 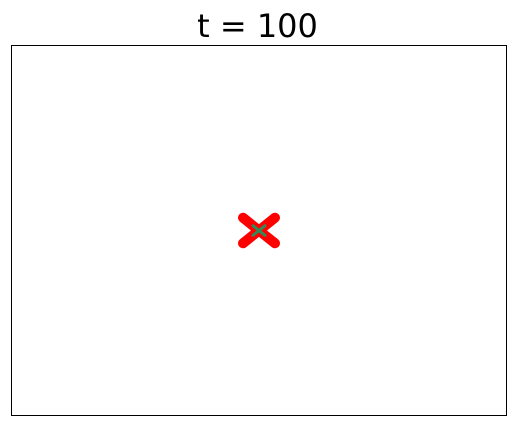 I want to click on x-marker-stroke, so click(x=259, y=230).